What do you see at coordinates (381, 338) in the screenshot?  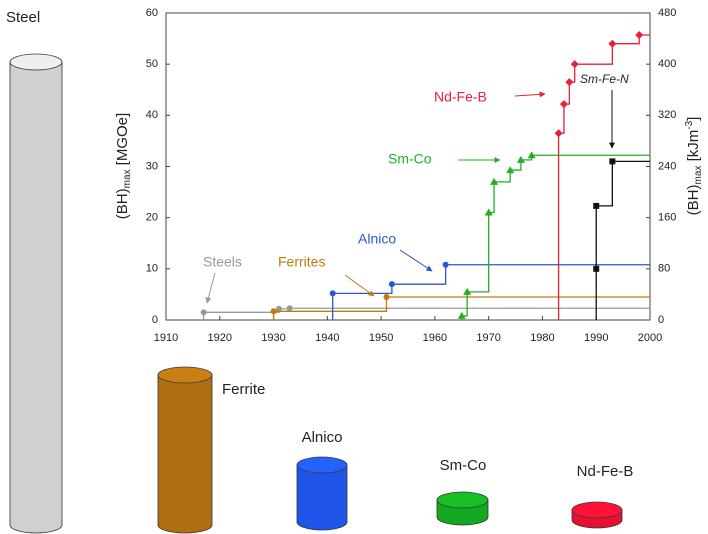 I see `x-tick-label: 1950` at bounding box center [381, 338].